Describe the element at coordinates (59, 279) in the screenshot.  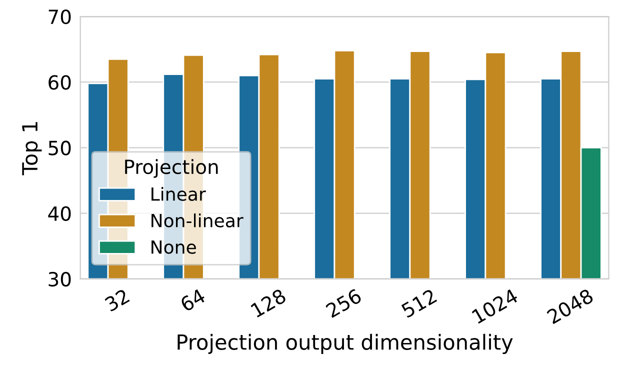
I see `y-tick-label: 30` at that location.